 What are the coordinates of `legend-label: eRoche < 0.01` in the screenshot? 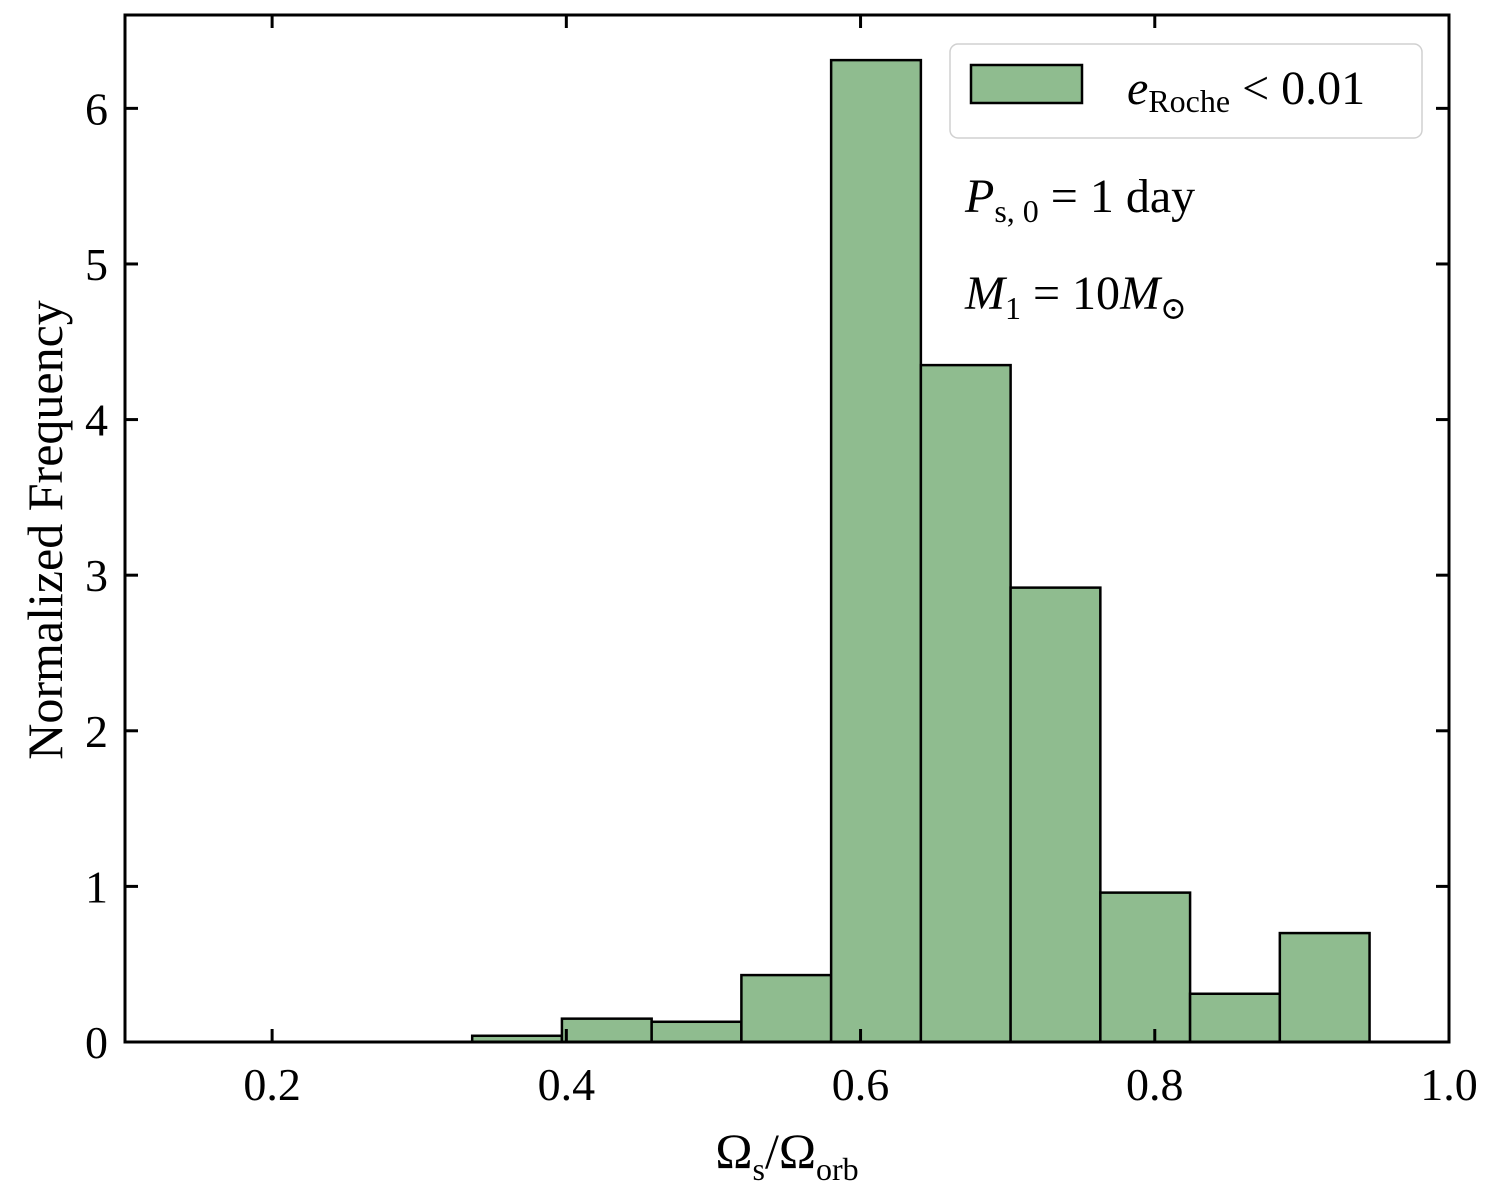 It's located at (1246, 90).